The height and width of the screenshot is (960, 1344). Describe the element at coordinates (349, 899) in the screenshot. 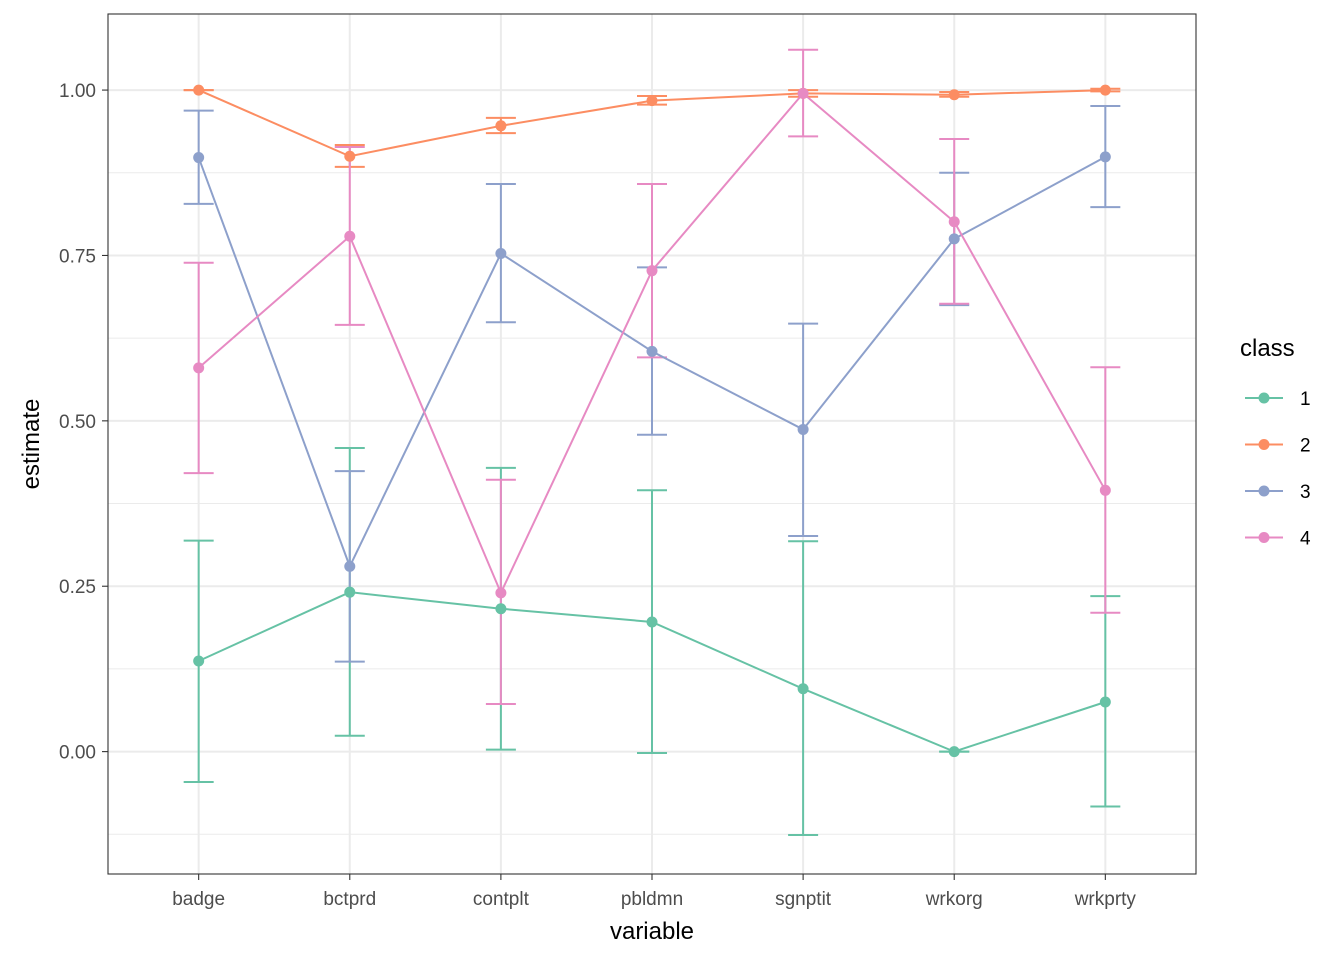

I see `x-tick-label: bctprd` at that location.